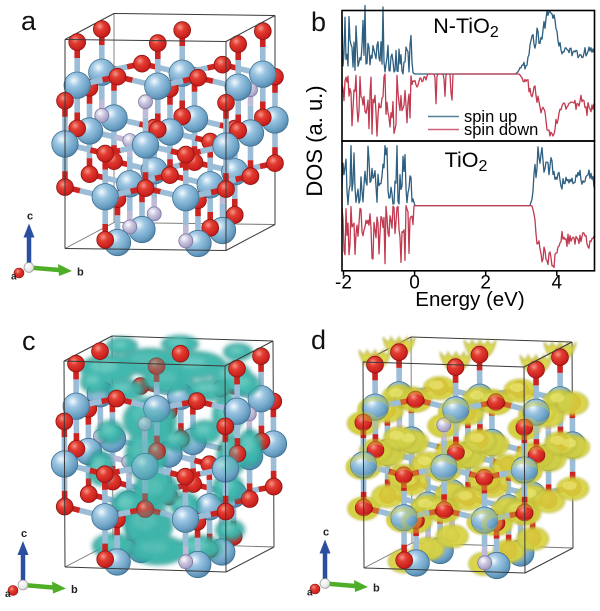 The height and width of the screenshot is (611, 600). Describe the element at coordinates (466, 27) in the screenshot. I see `svg-text: N-TiO2` at that location.